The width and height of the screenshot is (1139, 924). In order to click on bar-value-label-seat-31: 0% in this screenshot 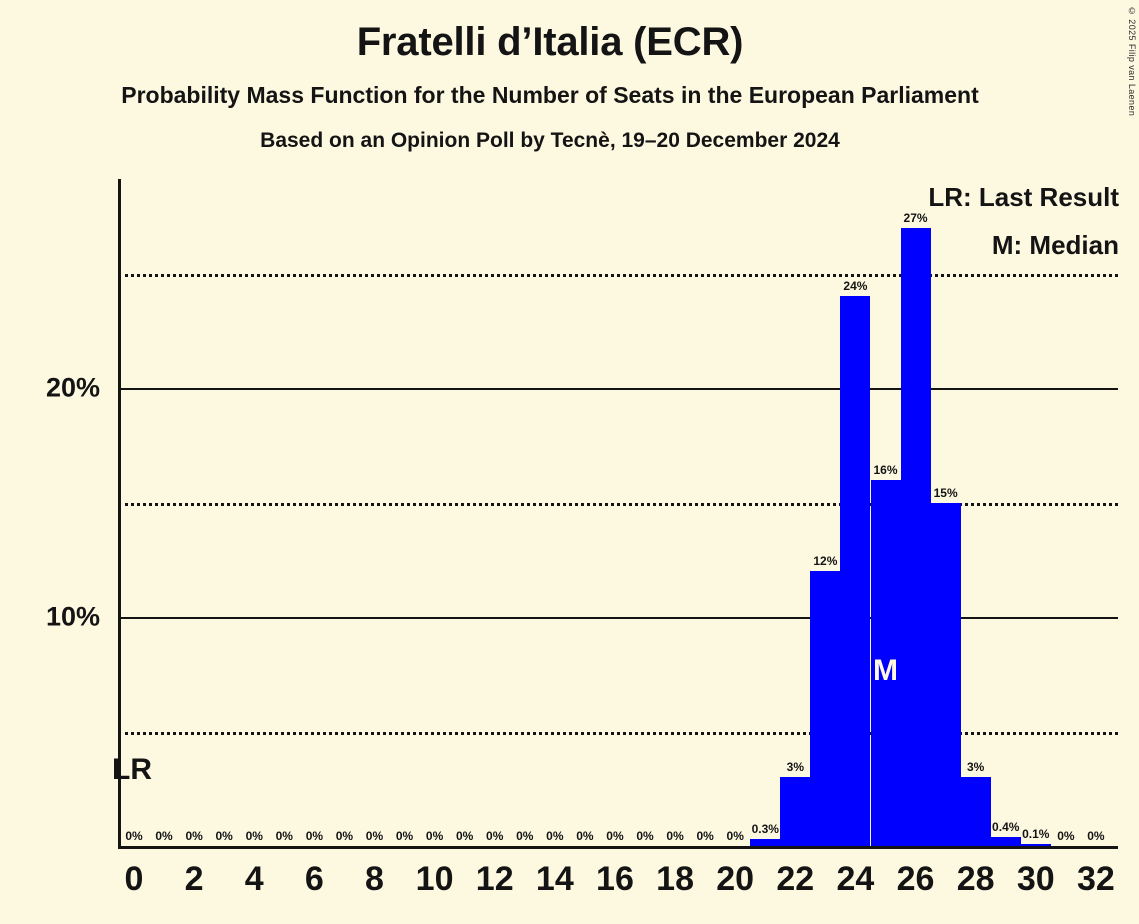, I will do `click(1066, 836)`.